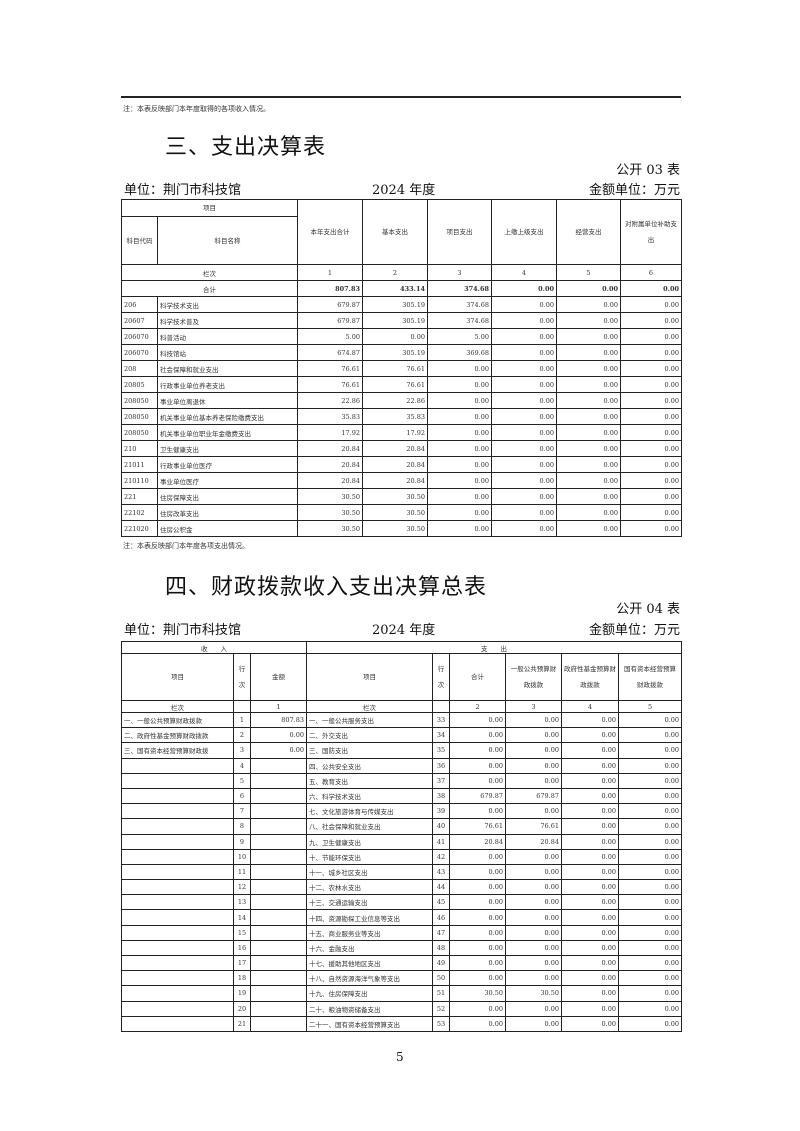  Describe the element at coordinates (650, 677) in the screenshot. I see `table-cell: 国有资本经营预算财政拨款` at that location.